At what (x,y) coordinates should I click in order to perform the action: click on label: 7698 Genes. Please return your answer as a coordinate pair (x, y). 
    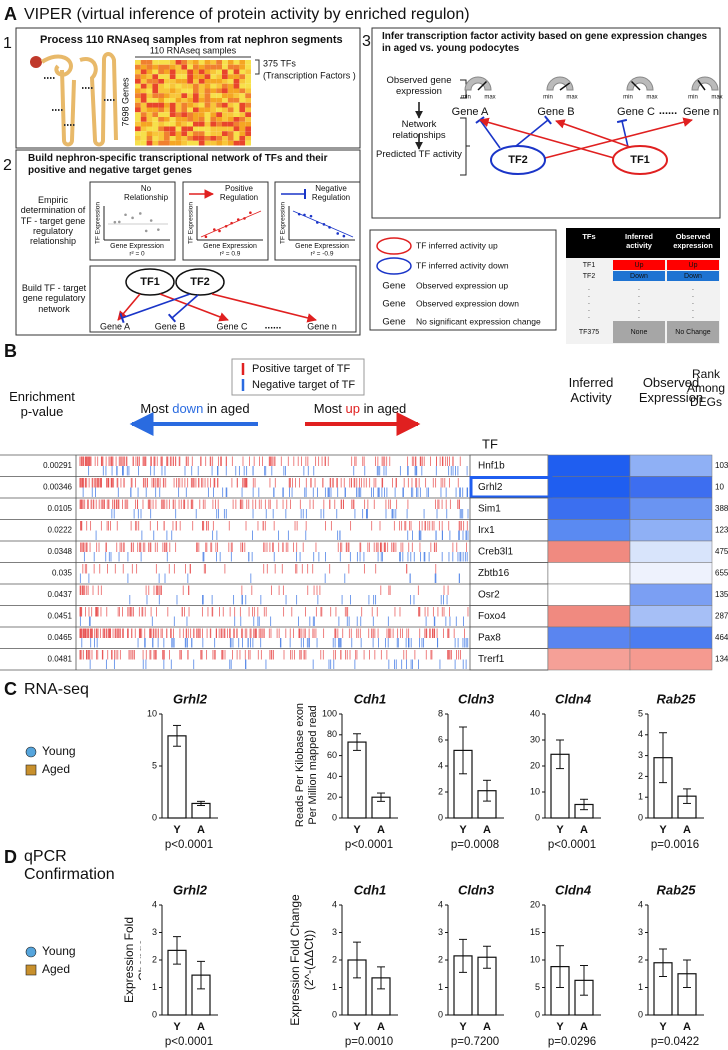
    Looking at the image, I should click on (125, 102).